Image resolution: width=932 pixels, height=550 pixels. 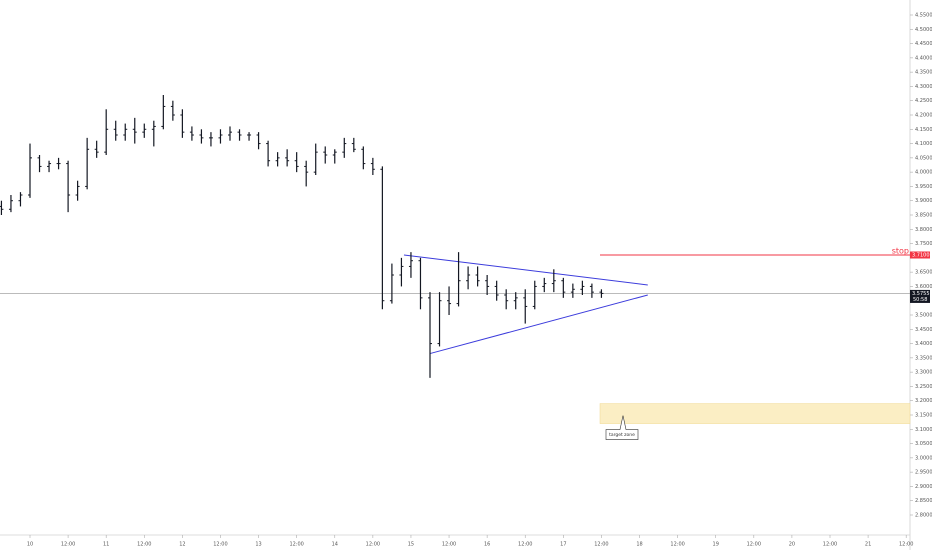 I want to click on x-tick-label: 18, so click(x=639, y=545).